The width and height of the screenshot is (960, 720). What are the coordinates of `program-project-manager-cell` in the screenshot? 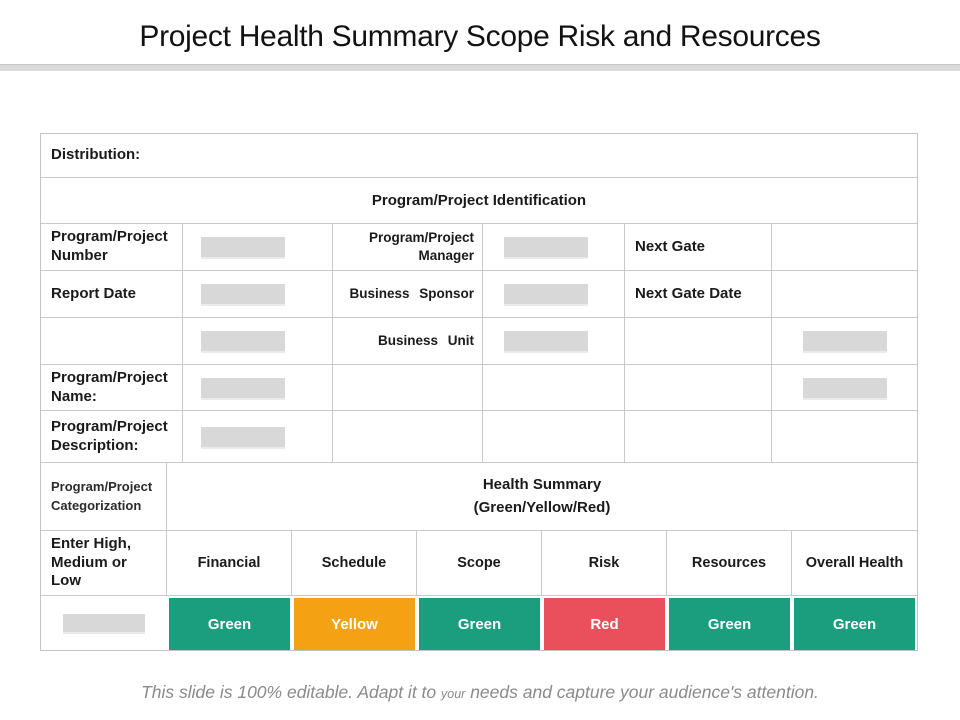 It's located at (554, 247).